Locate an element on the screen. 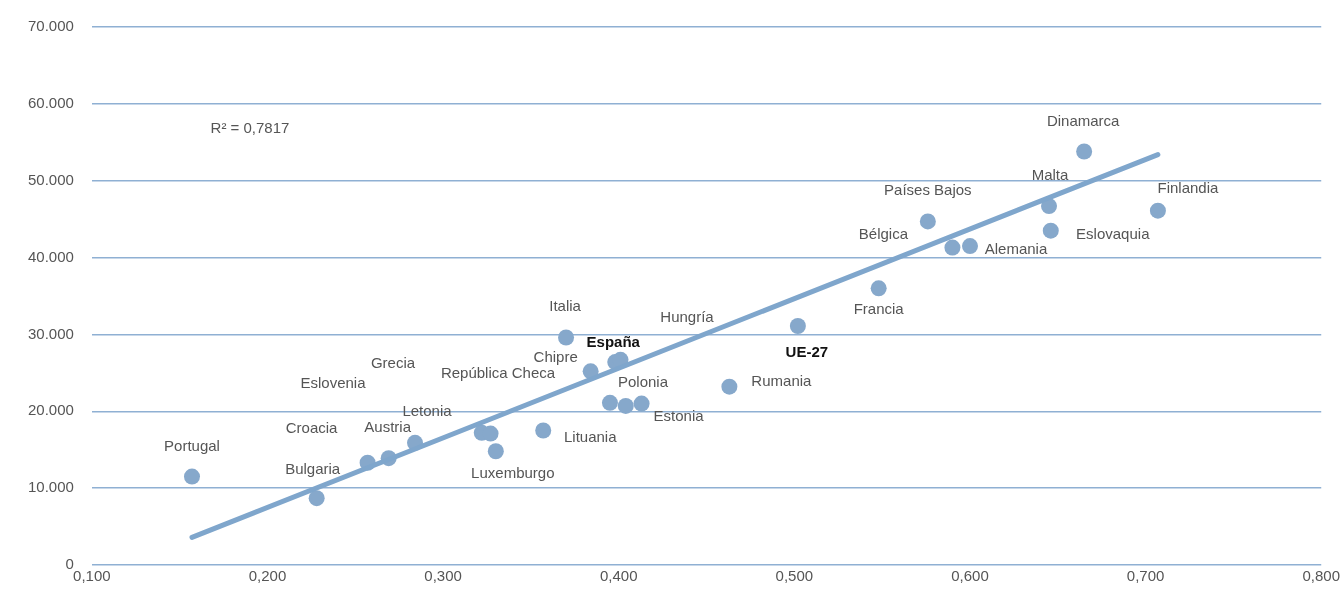 The width and height of the screenshot is (1343, 594). x-tick-label: 0,600 is located at coordinates (970, 576).